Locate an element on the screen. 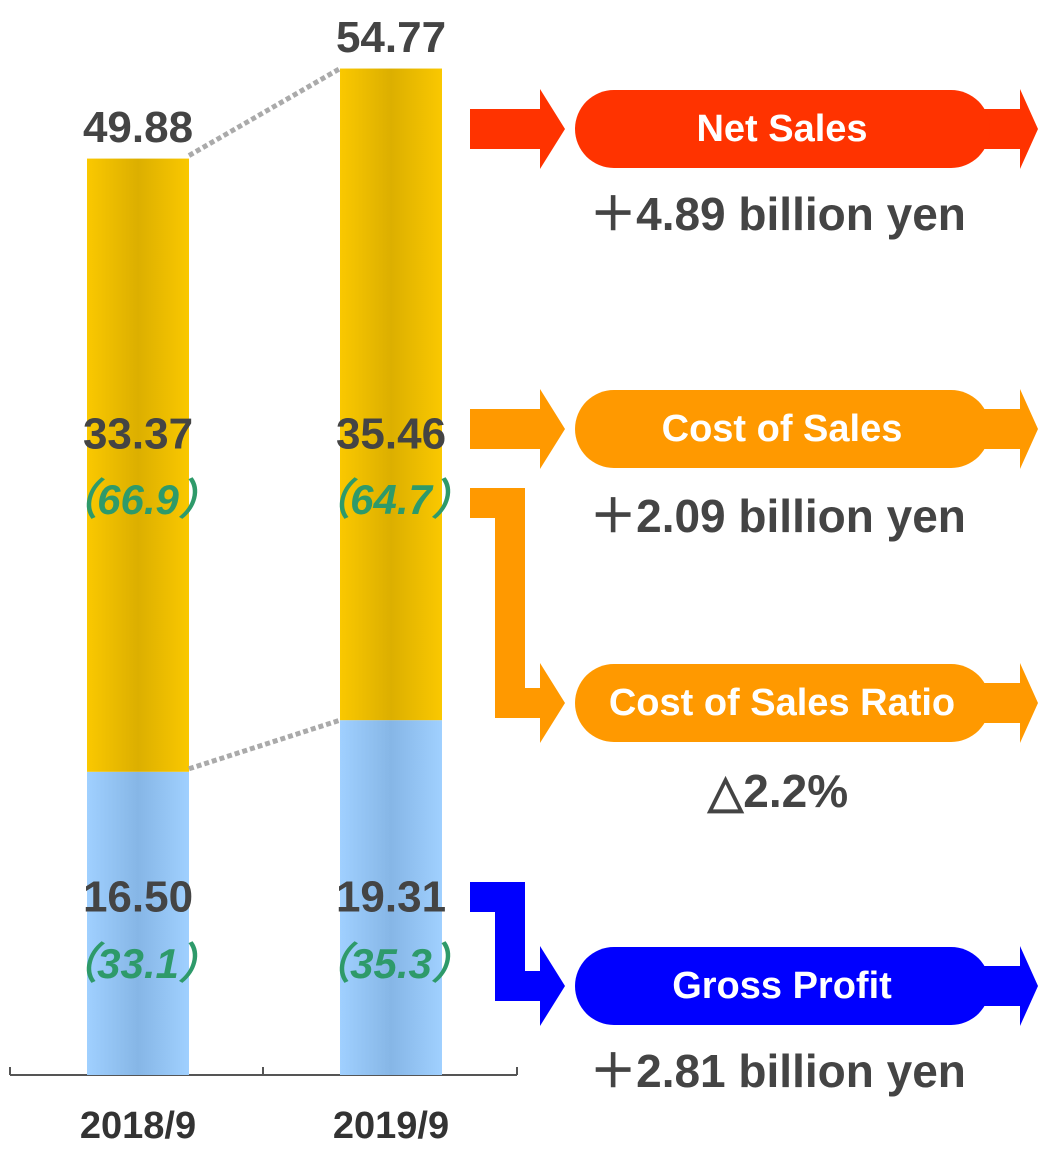  x-tick-label: 2019/9 is located at coordinates (391, 1126).